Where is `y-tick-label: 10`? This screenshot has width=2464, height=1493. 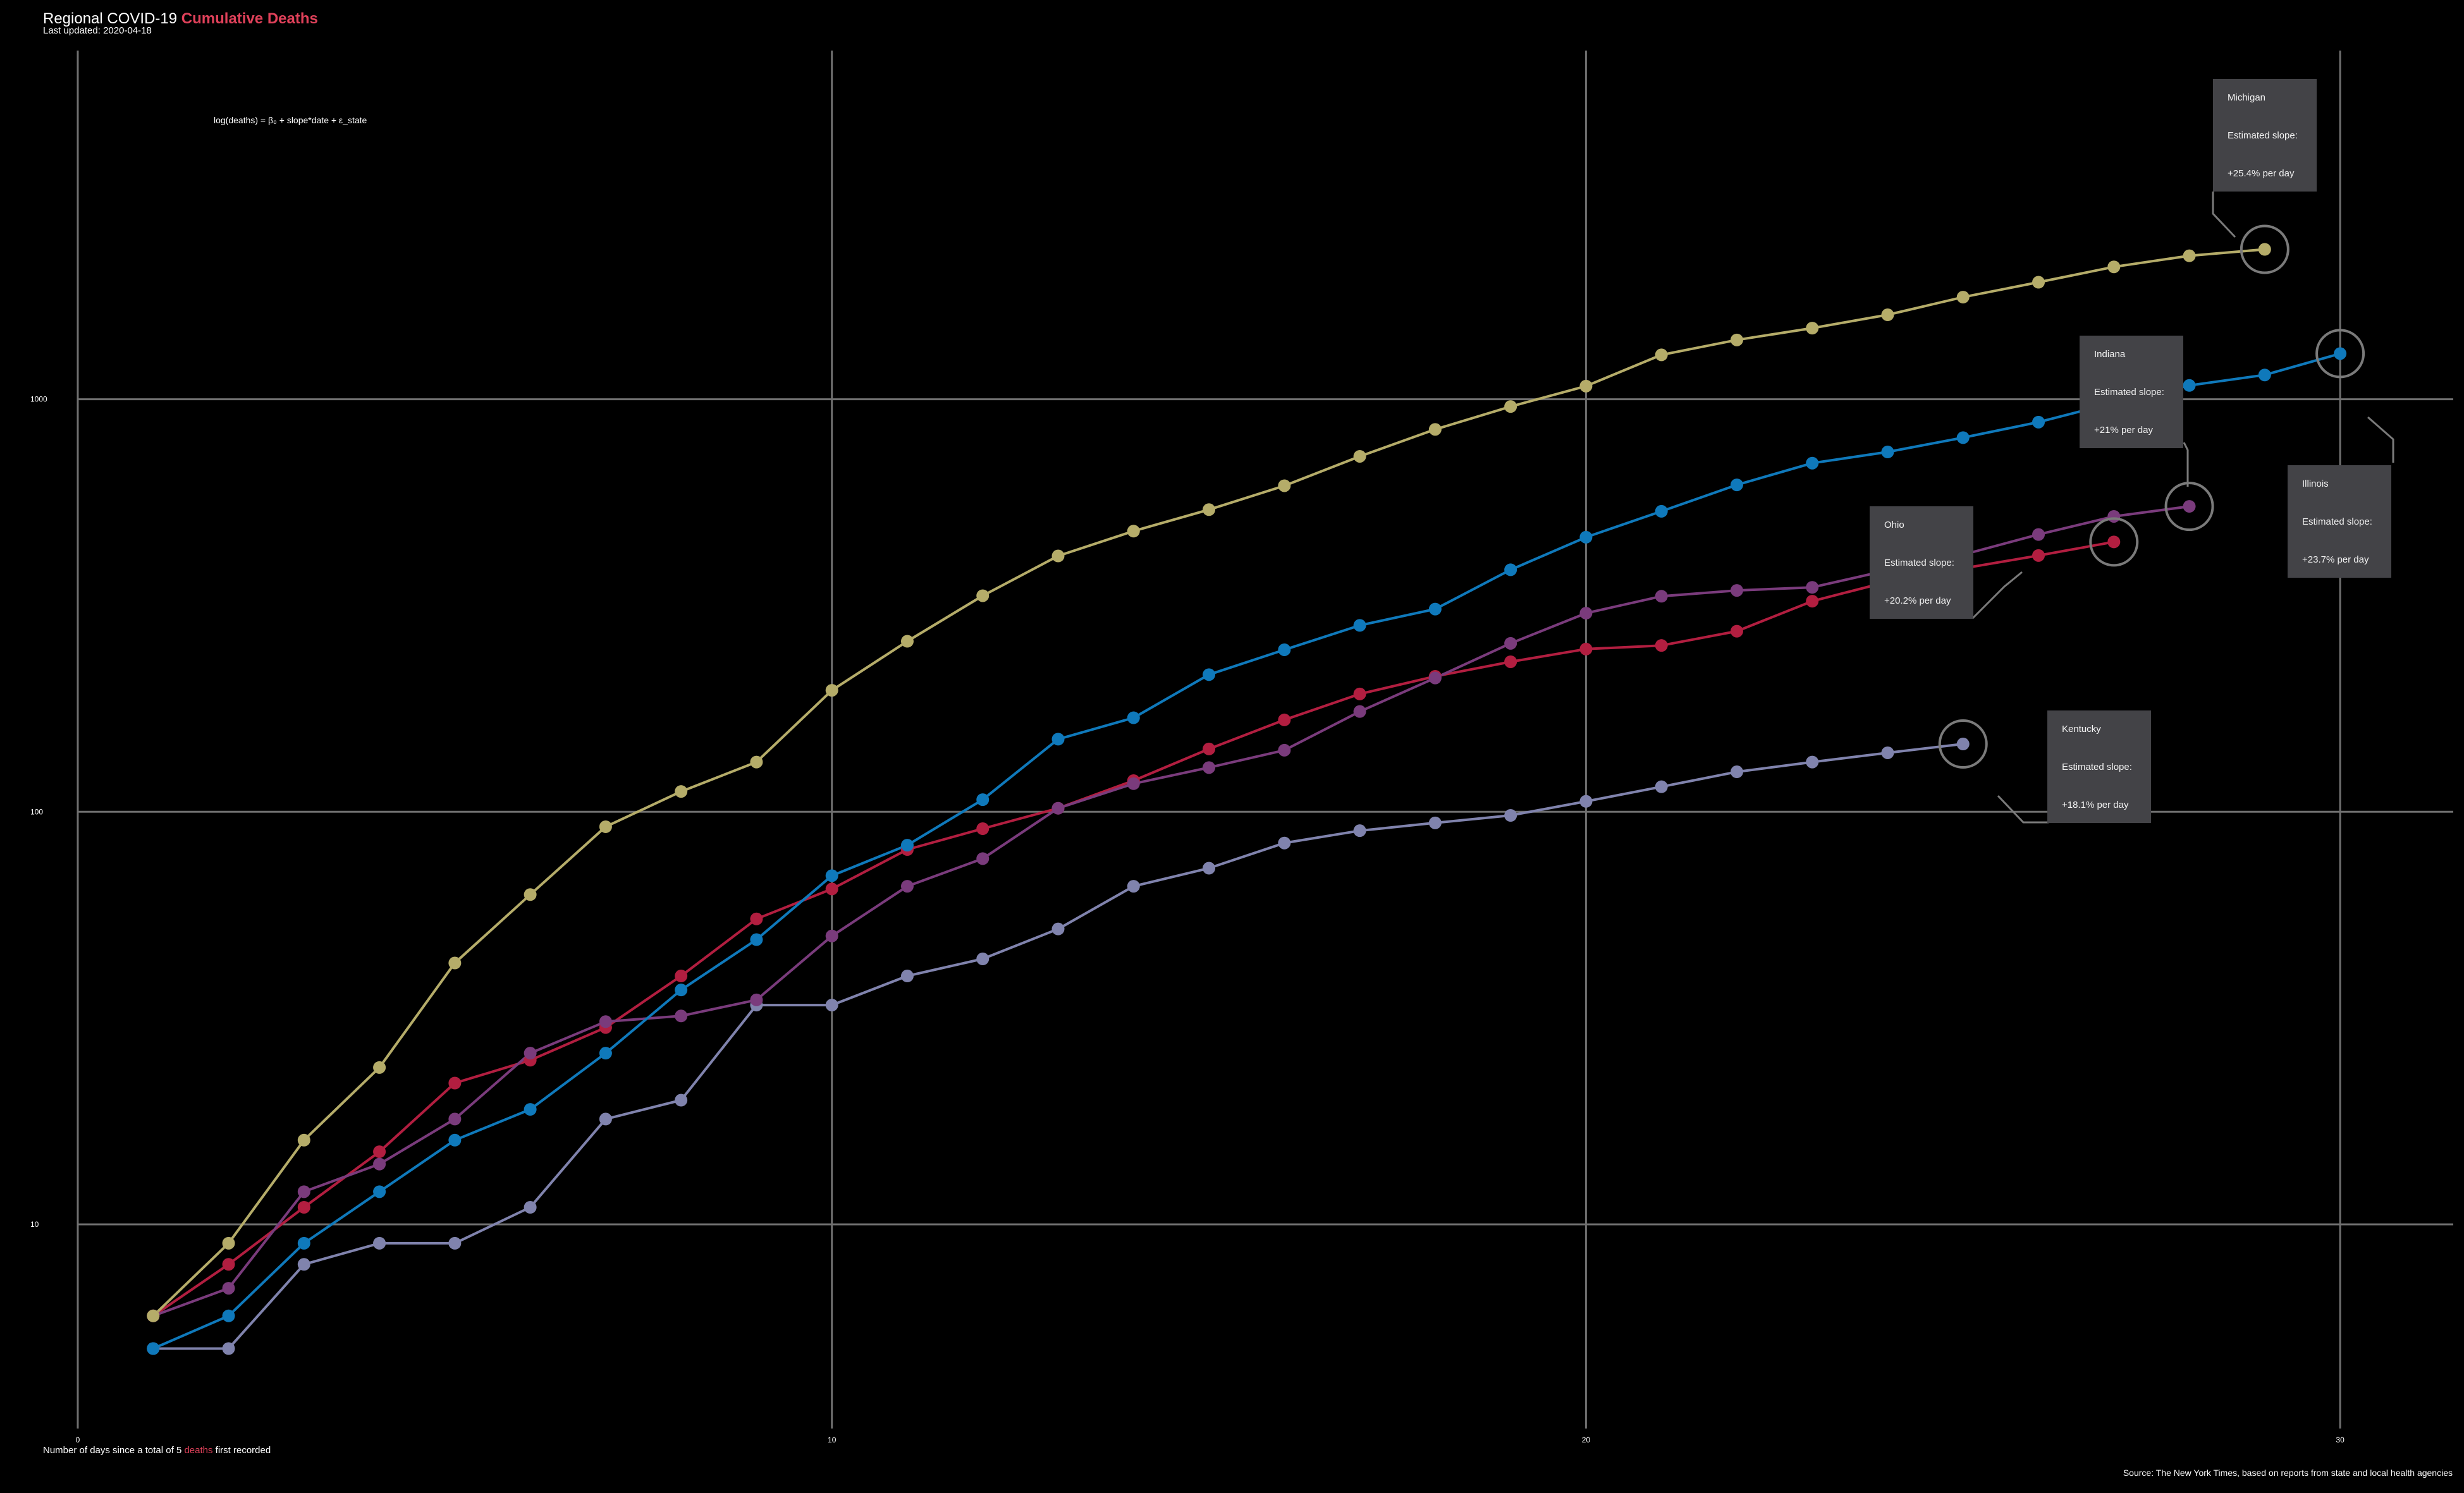
y-tick-label: 10 is located at coordinates (34, 1225).